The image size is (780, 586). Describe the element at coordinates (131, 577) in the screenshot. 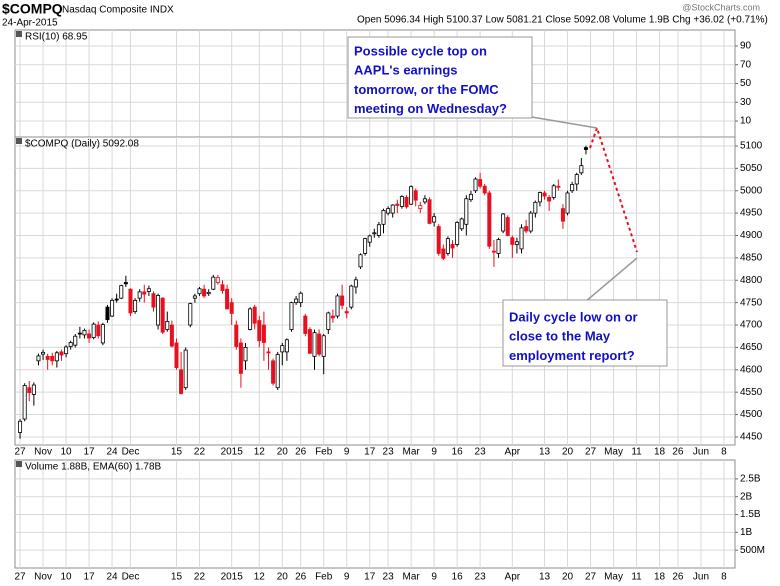

I see `x-tick-label: Dec` at that location.